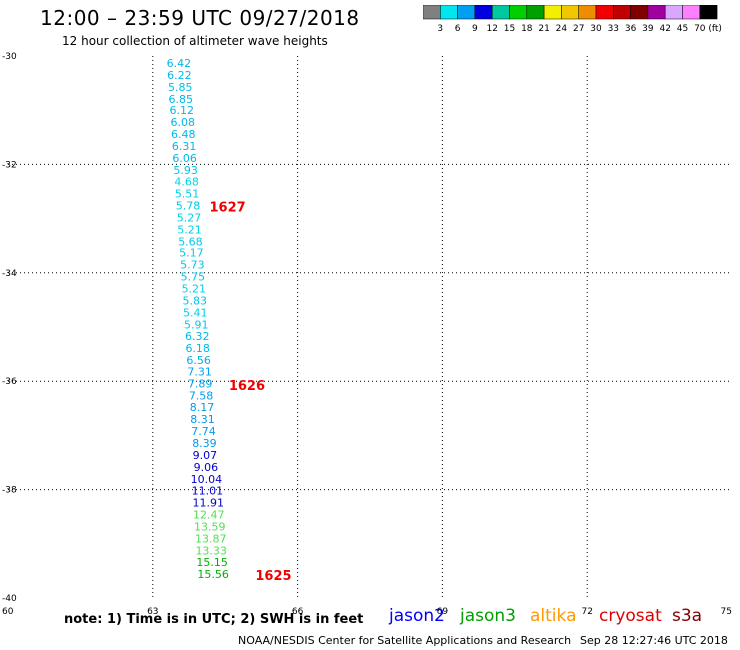 This screenshot has height=650, width=740. What do you see at coordinates (213, 574) in the screenshot?
I see `wave-height-point: 15.56` at bounding box center [213, 574].